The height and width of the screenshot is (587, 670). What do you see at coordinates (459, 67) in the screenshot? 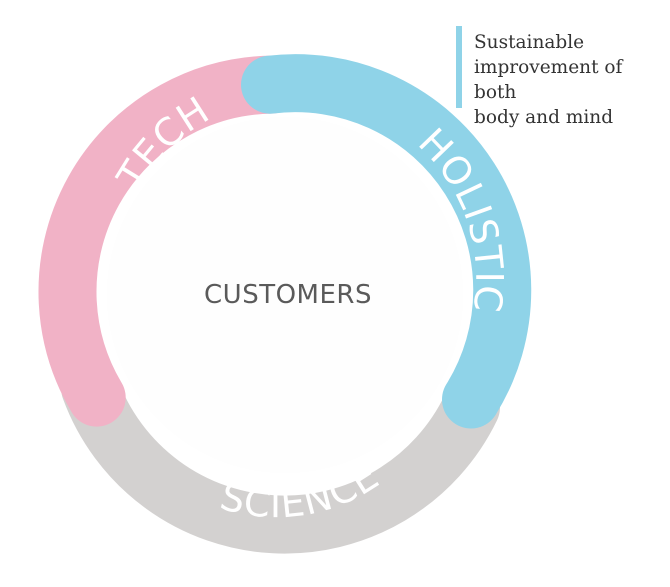
I see `callout-accent-bar` at bounding box center [459, 67].